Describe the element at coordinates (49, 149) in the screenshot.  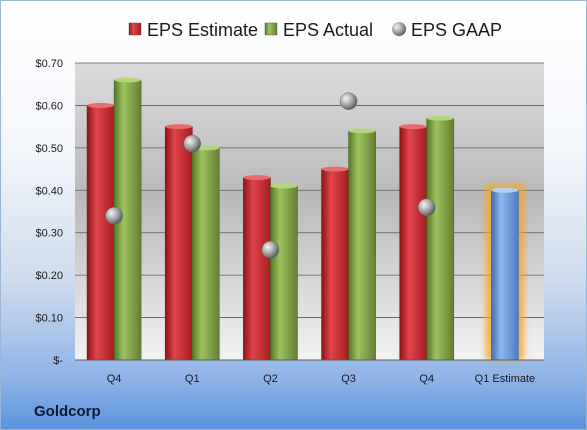
I see `y-tick-label-2: $0.50` at that location.